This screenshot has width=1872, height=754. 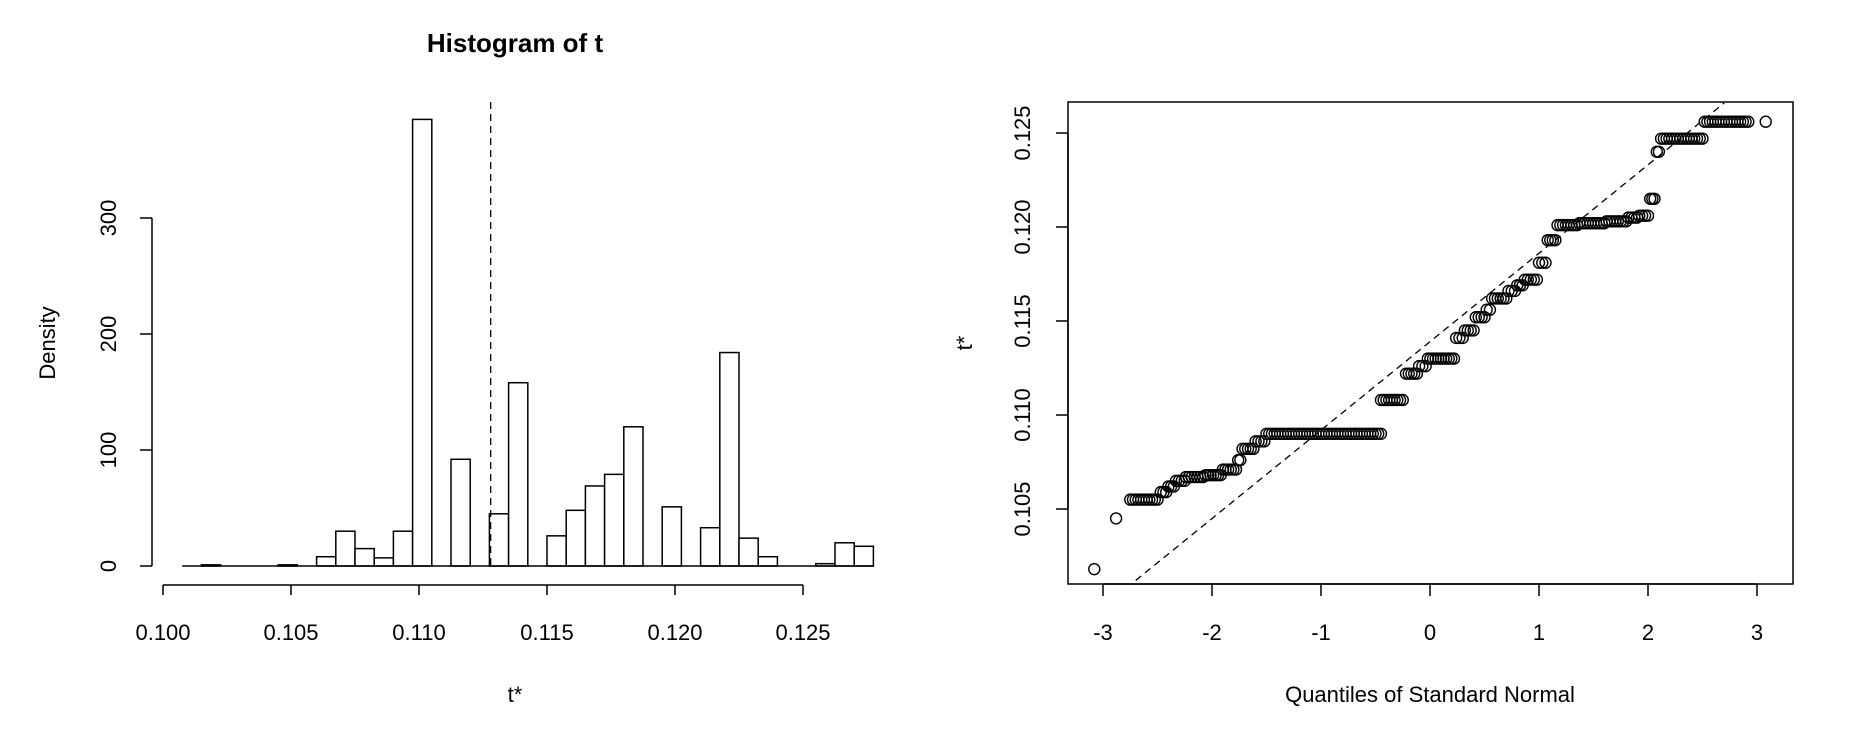 I want to click on qq-y-tick-label: 0.115, so click(x=1022, y=320).